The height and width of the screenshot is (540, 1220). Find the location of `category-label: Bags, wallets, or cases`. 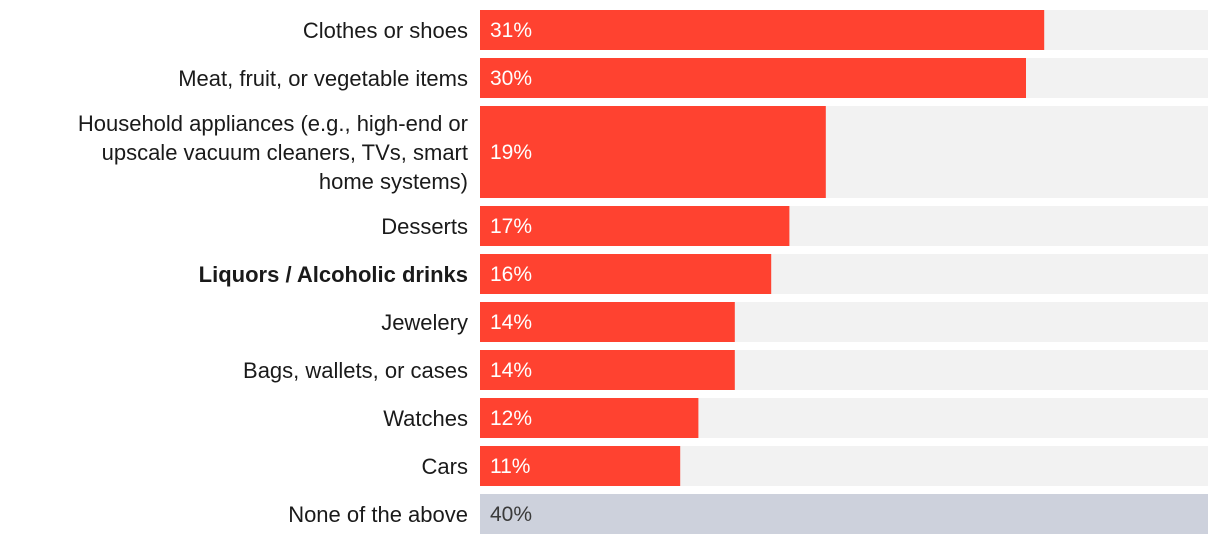

category-label: Bags, wallets, or cases is located at coordinates (355, 370).